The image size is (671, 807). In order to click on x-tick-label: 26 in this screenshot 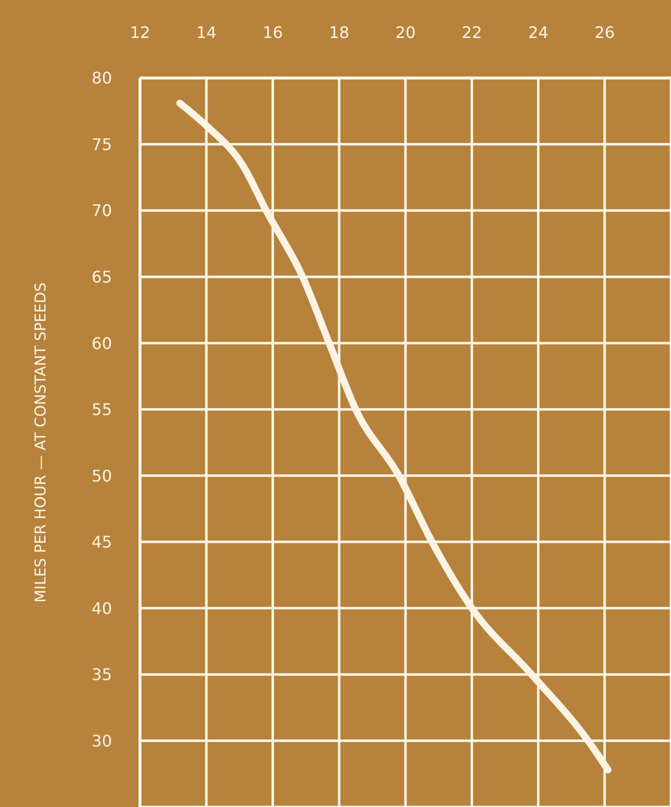, I will do `click(604, 32)`.